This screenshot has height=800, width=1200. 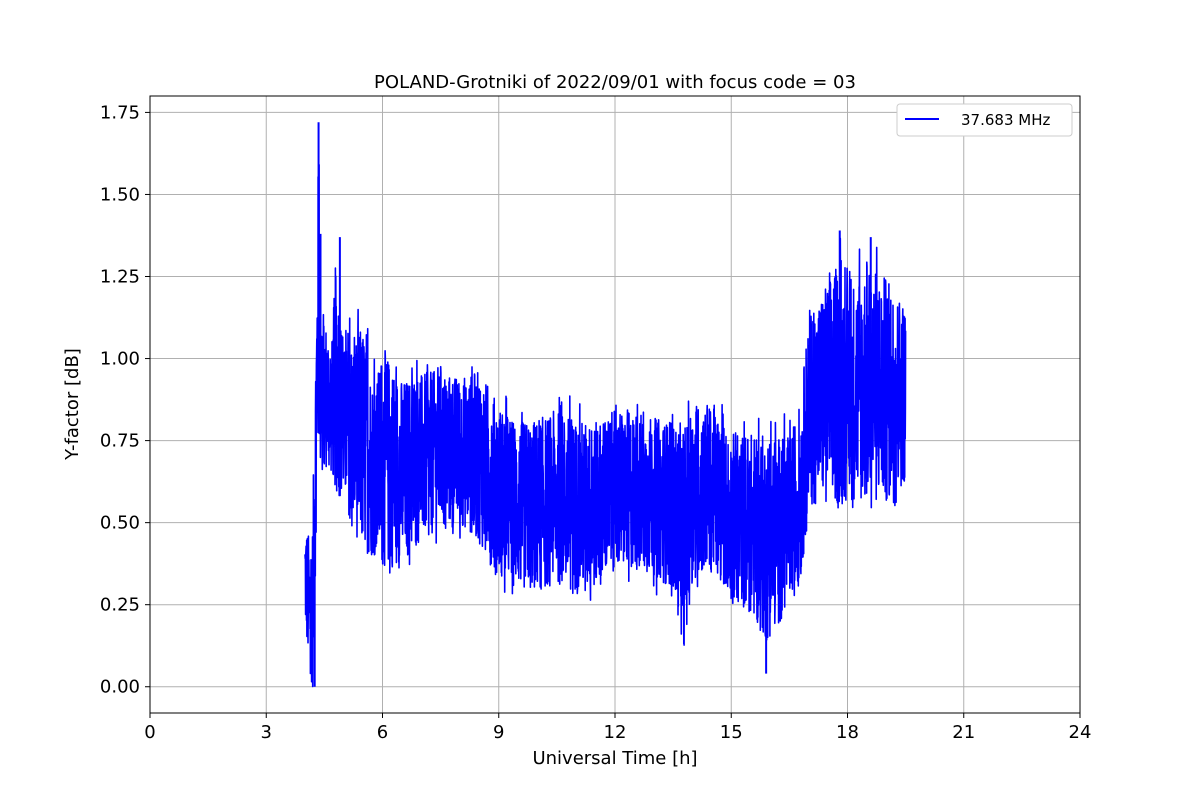 I want to click on legend-box, so click(x=984, y=120).